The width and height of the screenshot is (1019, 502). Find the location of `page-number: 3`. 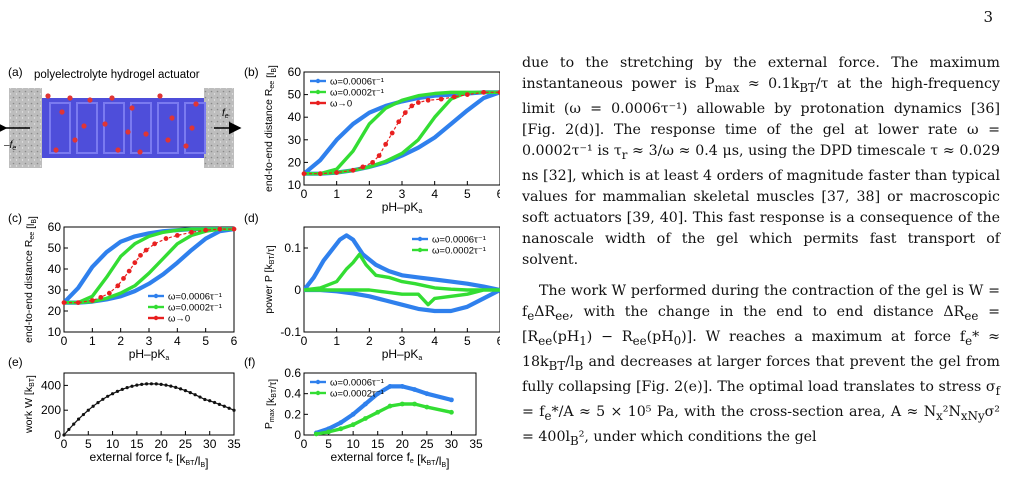

page-number: 3 is located at coordinates (988, 17).